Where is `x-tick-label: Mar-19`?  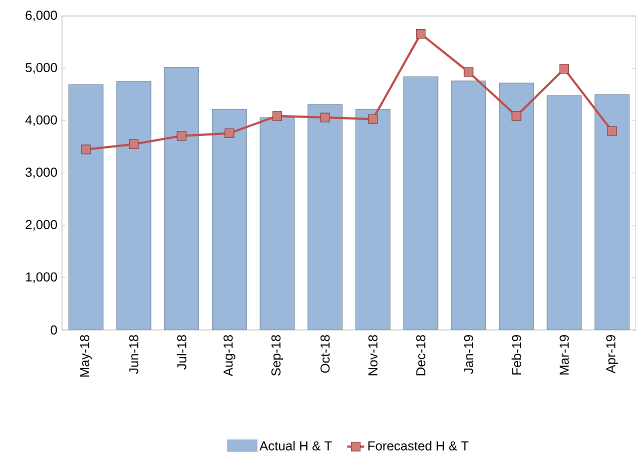
x-tick-label: Mar-19 is located at coordinates (564, 354).